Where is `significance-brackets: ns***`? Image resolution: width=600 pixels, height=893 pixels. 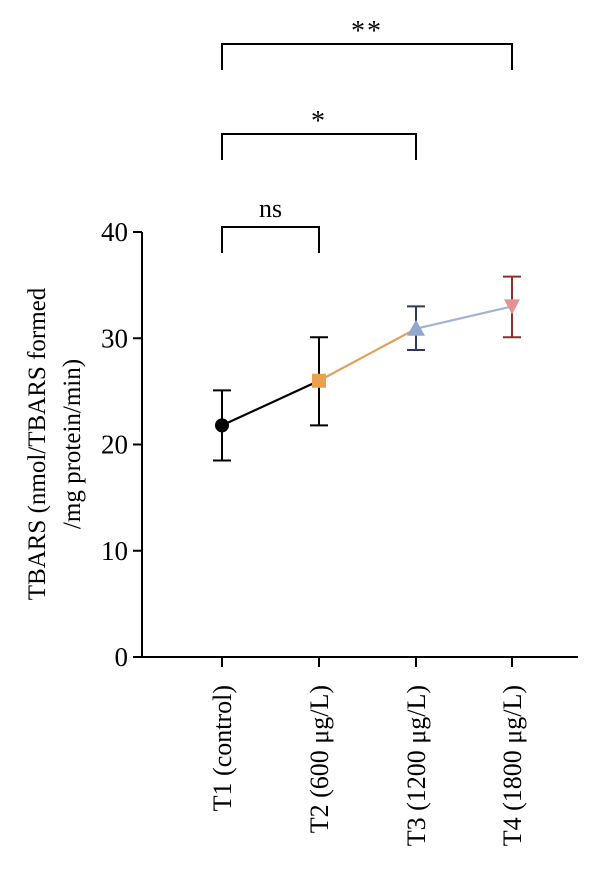 significance-brackets: ns*** is located at coordinates (367, 134).